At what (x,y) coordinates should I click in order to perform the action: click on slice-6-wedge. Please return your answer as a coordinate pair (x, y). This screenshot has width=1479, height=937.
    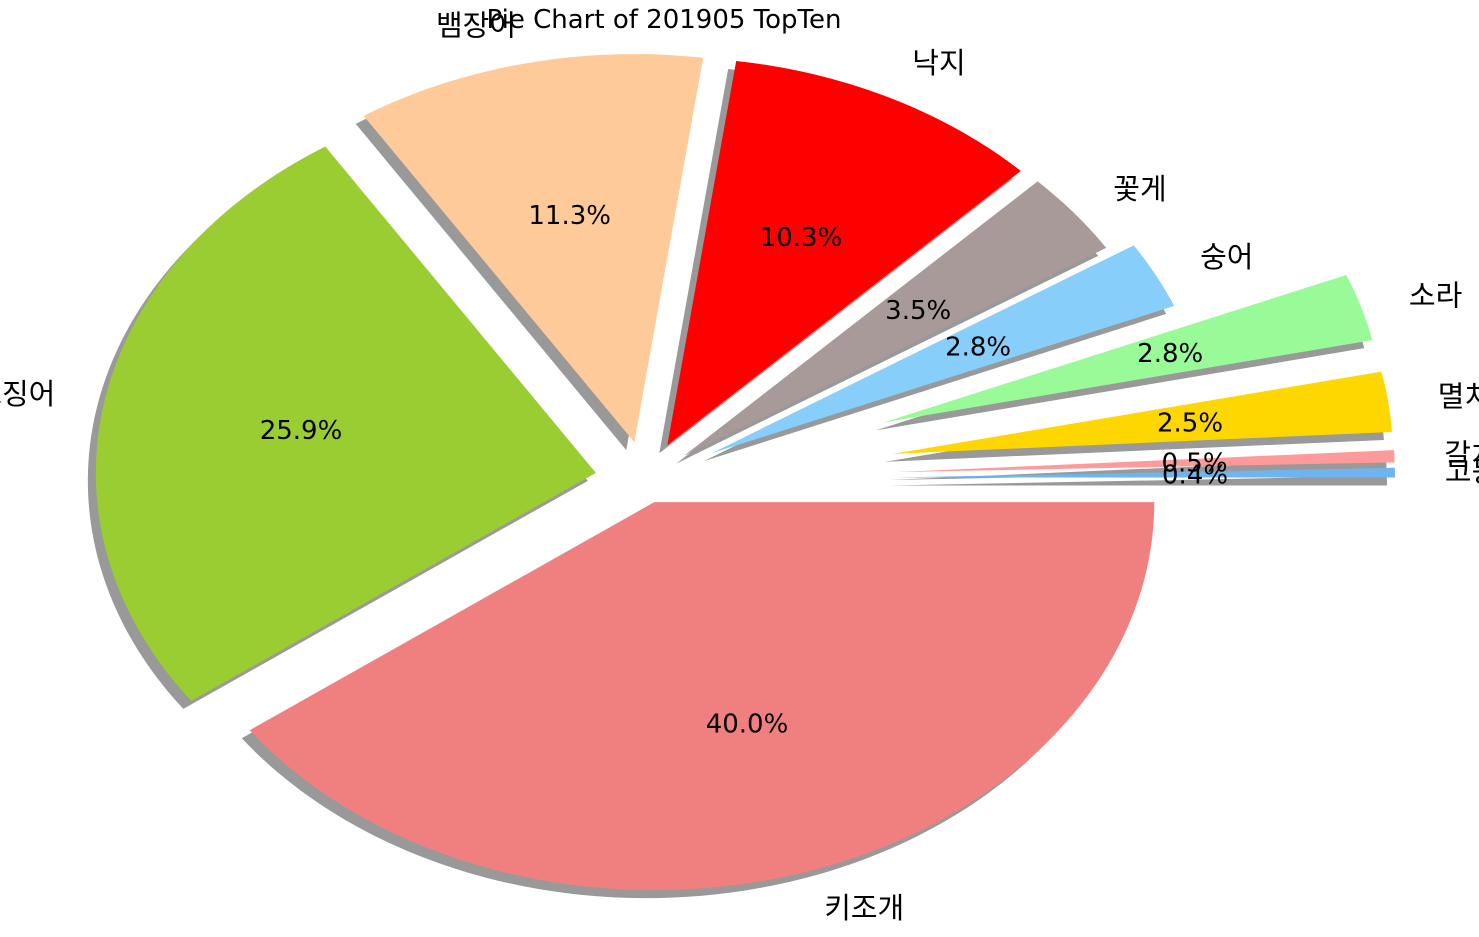
    Looking at the image, I should click on (943, 349).